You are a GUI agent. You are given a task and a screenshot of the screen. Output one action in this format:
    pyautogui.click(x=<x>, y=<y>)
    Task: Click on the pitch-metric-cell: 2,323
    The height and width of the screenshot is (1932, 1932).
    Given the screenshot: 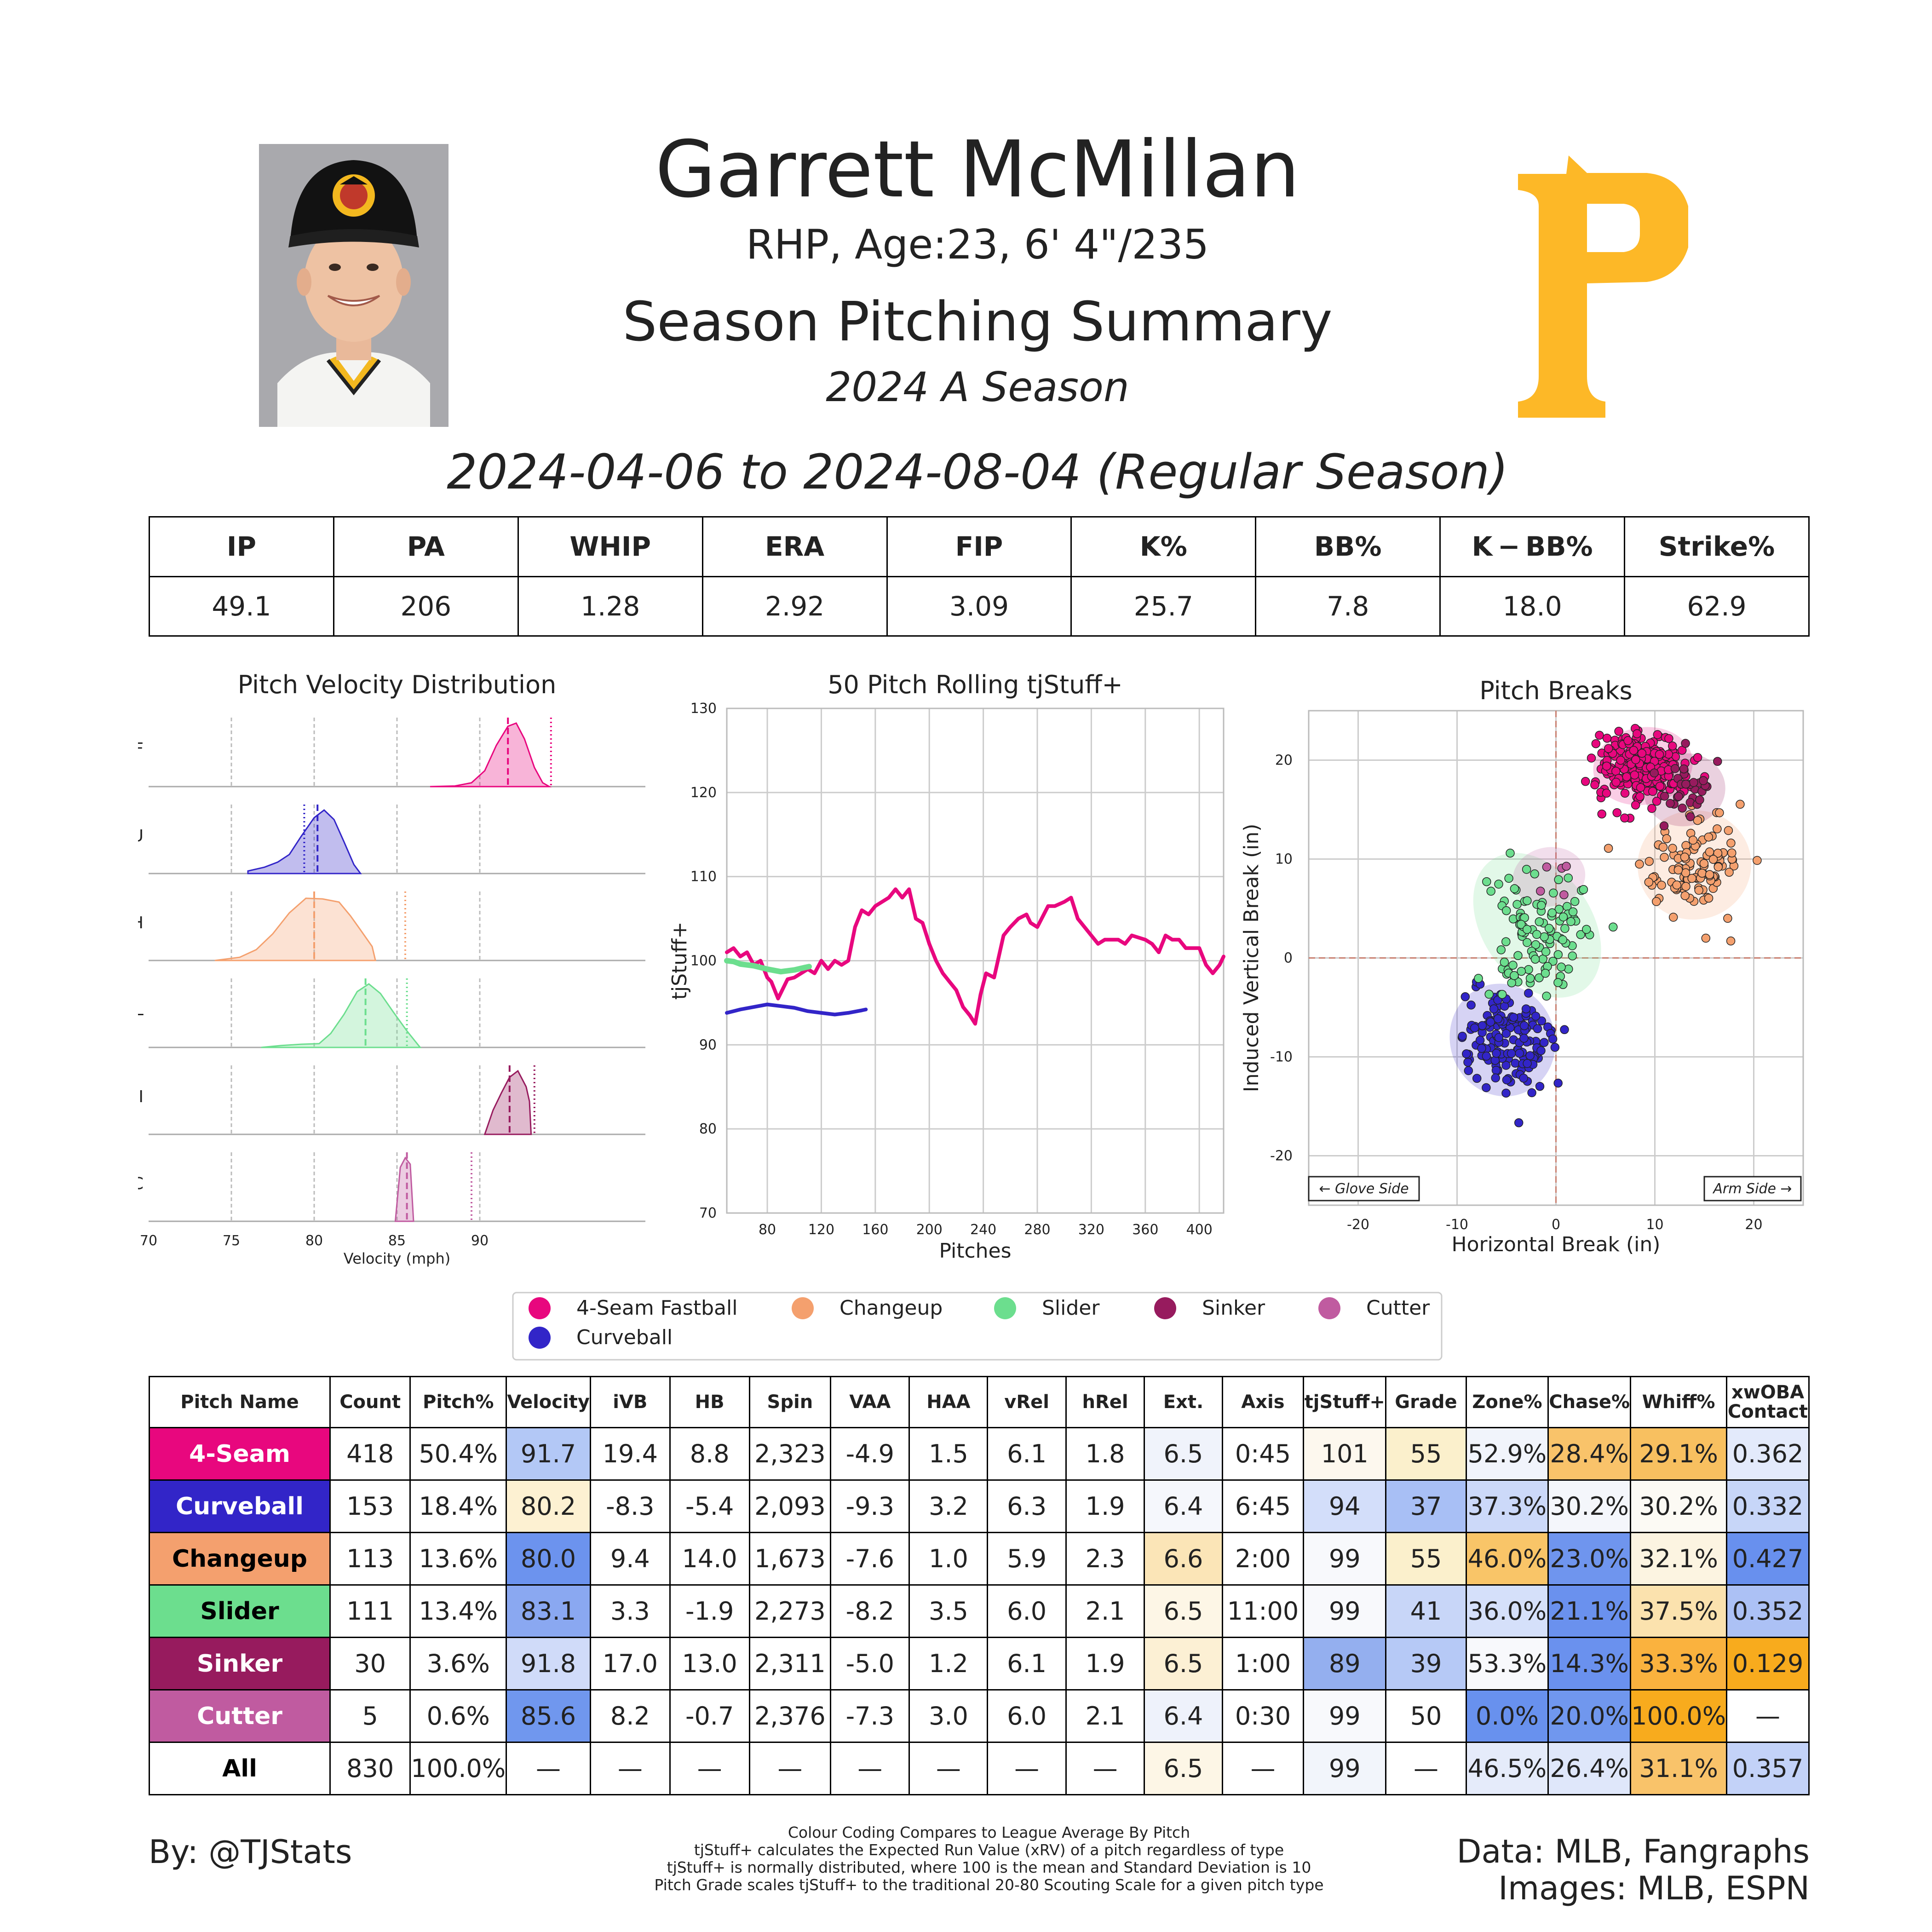 What is the action you would take?
    pyautogui.click(x=790, y=1454)
    